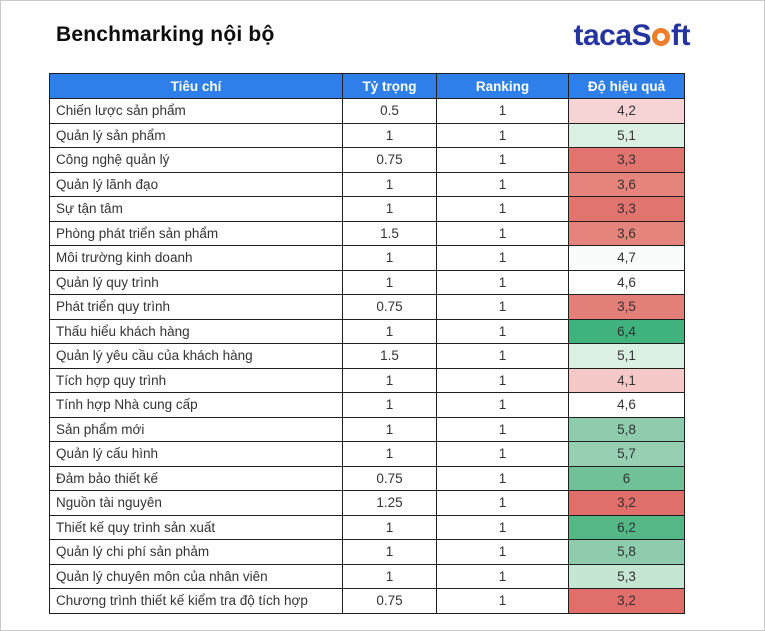 The image size is (765, 631). I want to click on logo-text-after: ft, so click(680, 35).